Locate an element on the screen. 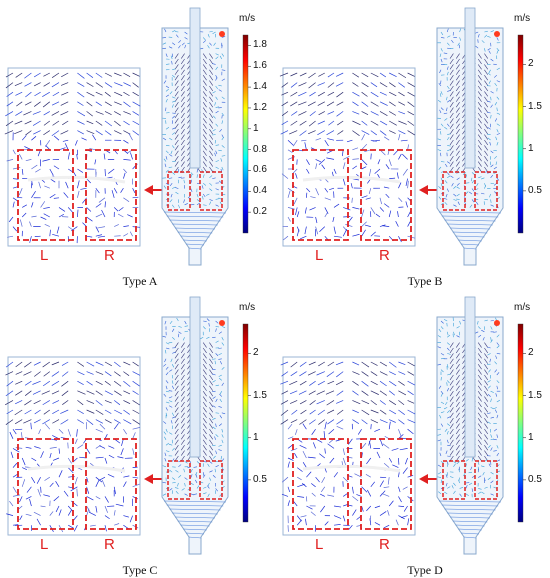 The width and height of the screenshot is (550, 578). colorbar-tick-label: 0.8 is located at coordinates (260, 149).